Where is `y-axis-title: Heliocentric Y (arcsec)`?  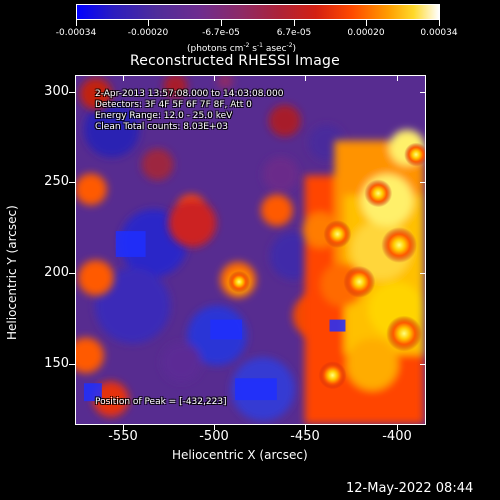 y-axis-title: Heliocentric Y (arcsec) is located at coordinates (12, 272).